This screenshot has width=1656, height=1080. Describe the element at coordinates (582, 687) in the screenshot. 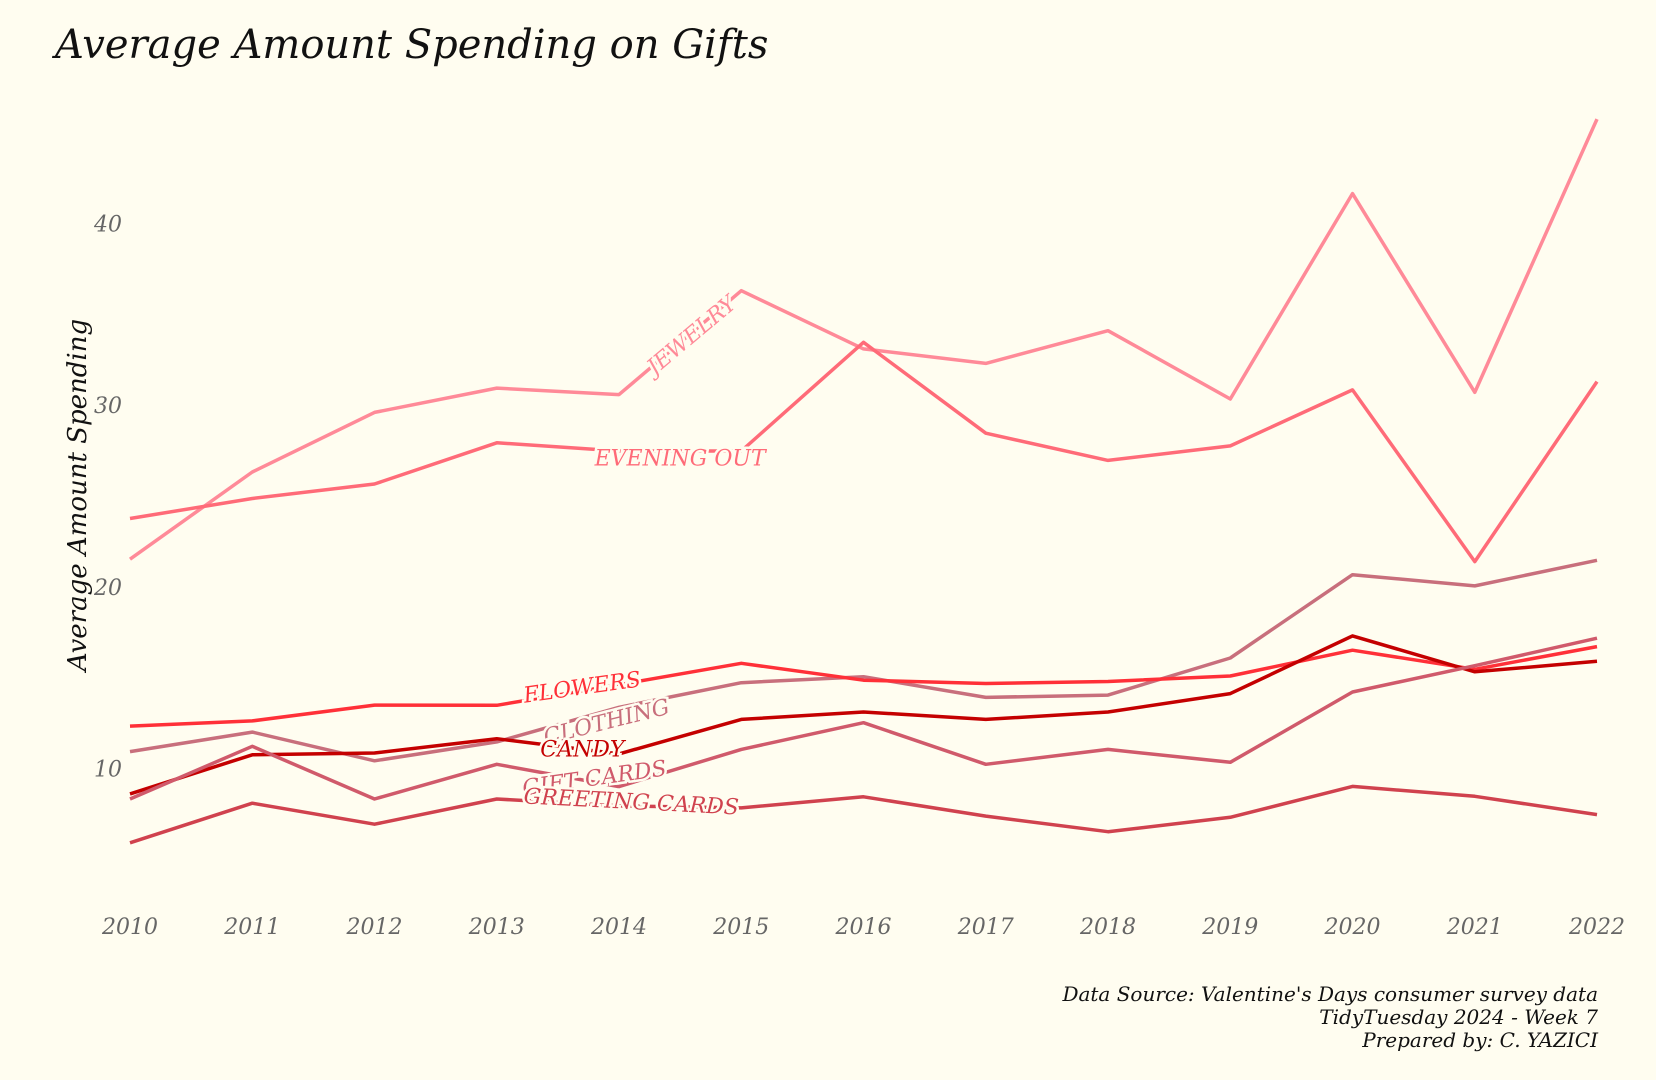

I see `series-label-flowers: FLOWERS` at that location.